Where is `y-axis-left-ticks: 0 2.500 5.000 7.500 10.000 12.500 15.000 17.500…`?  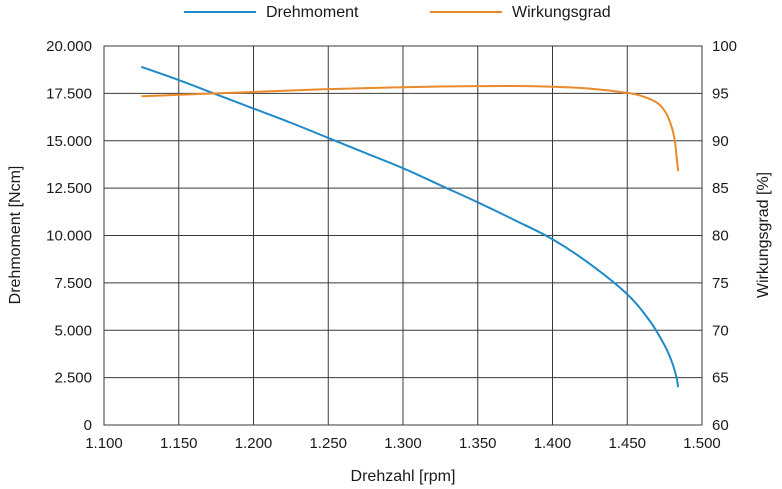 y-axis-left-ticks: 0 2.500 5.000 7.500 10.000 12.500 15.000 17.500… is located at coordinates (69, 236).